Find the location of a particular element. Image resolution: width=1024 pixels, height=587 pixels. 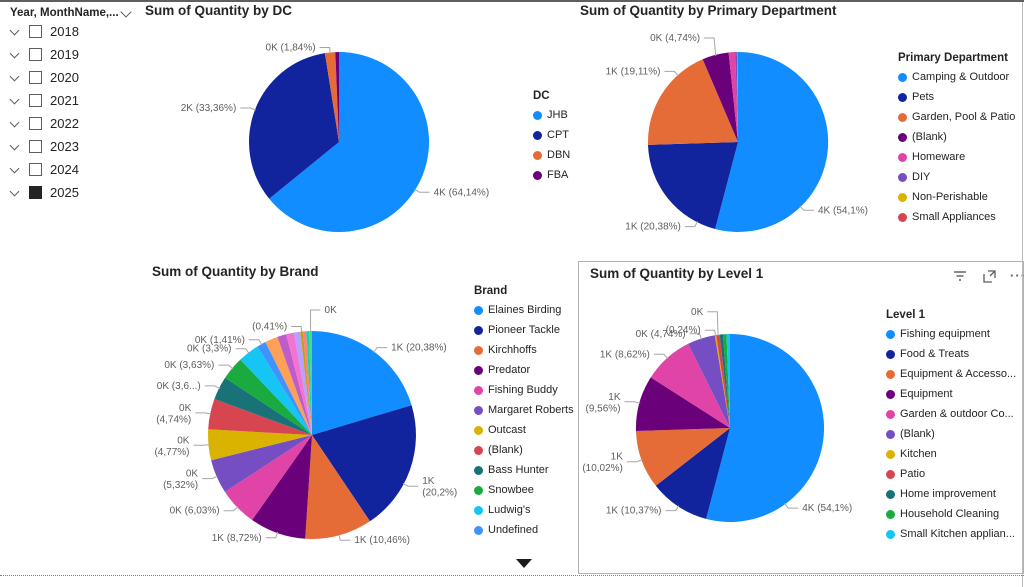

legend-item-jhb: JHB is located at coordinates (551, 115).